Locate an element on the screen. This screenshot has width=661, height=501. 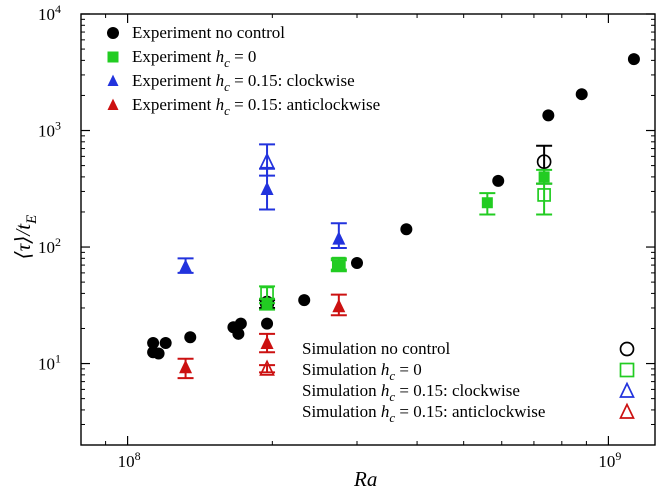
legend-label-part: Experiment no control is located at coordinates (208, 32).